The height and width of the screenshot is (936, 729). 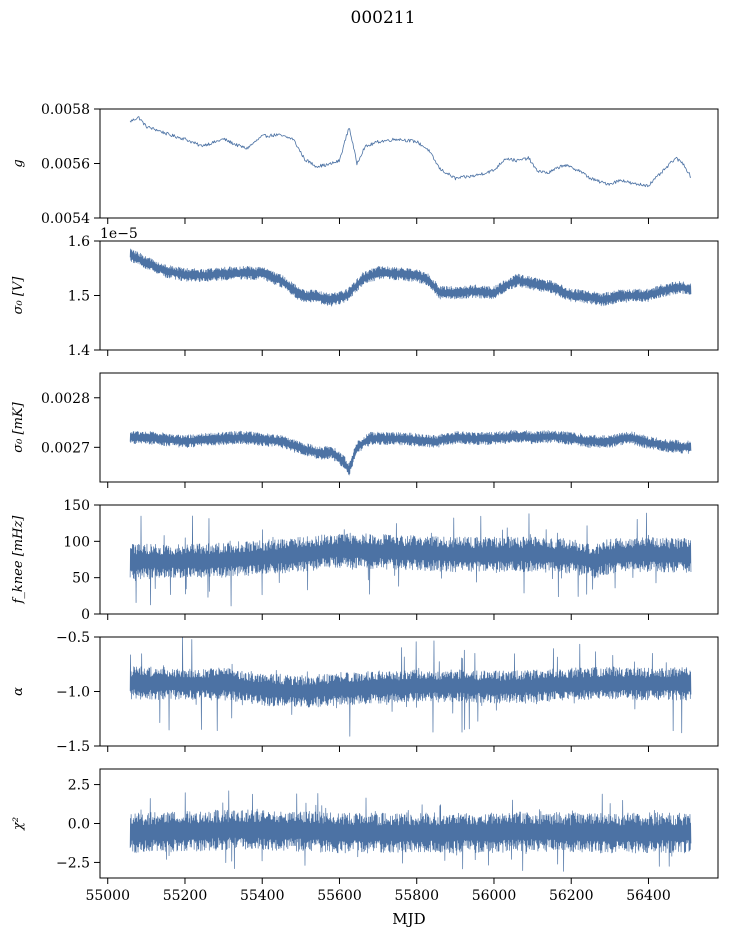 I want to click on series-line-sigma0v, so click(x=410, y=277).